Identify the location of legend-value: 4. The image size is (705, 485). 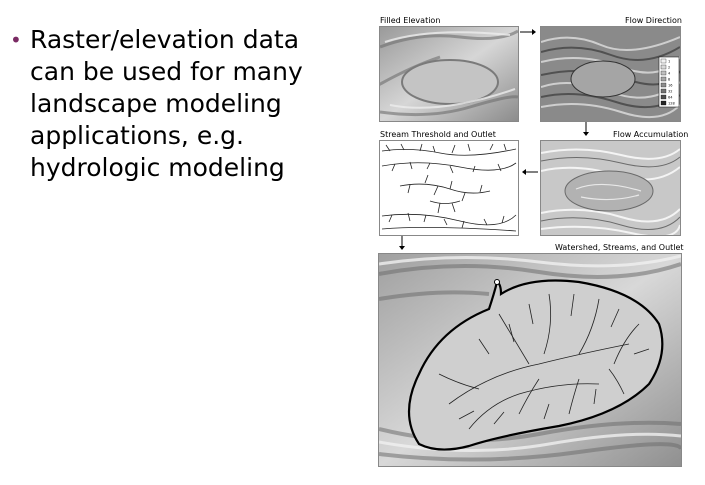
(669, 74).